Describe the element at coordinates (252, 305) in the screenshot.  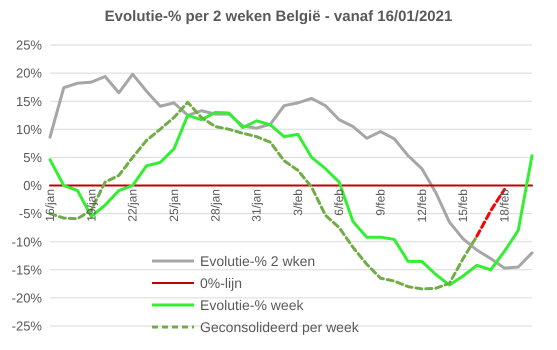
I see `legend-label: Evolutie-% week` at that location.